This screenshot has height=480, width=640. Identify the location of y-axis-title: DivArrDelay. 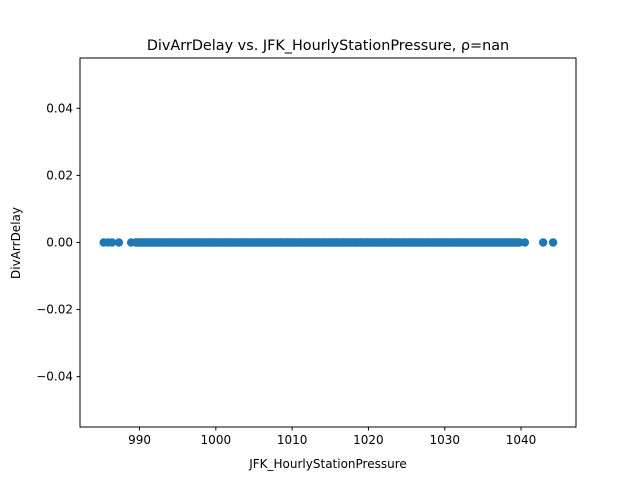
(16, 243).